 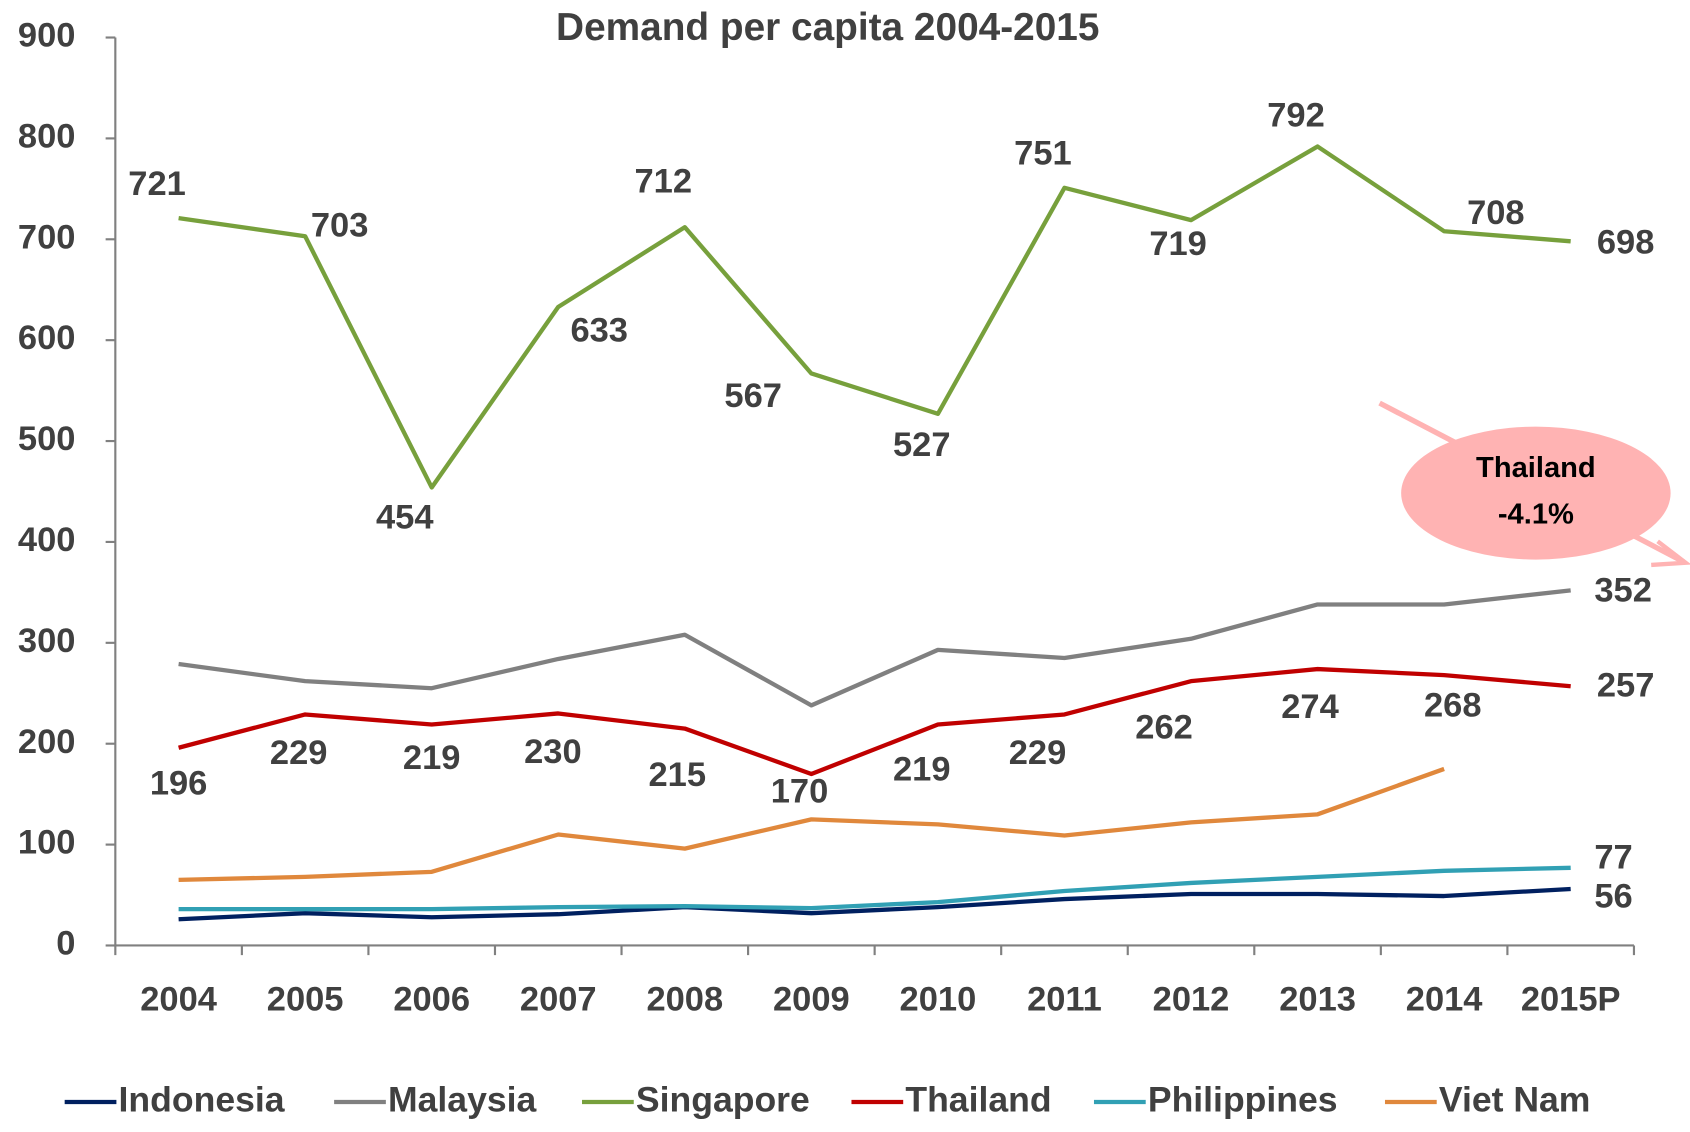 What do you see at coordinates (1191, 999) in the screenshot?
I see `x-tick-label: 2012` at bounding box center [1191, 999].